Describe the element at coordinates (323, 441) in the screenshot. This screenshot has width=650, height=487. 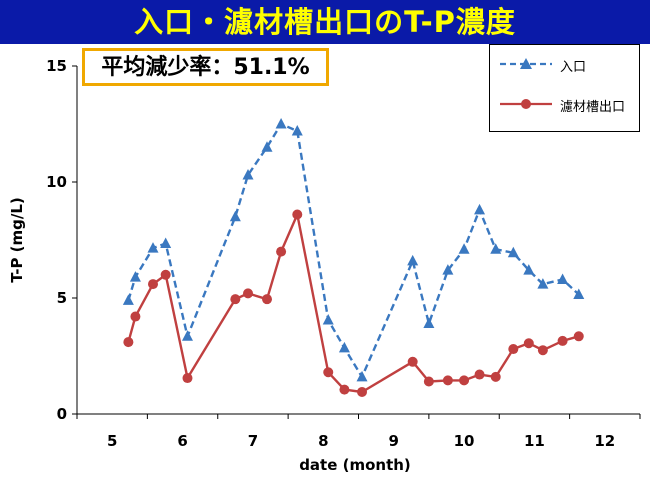
I see `x-tick-label: 8` at that location.